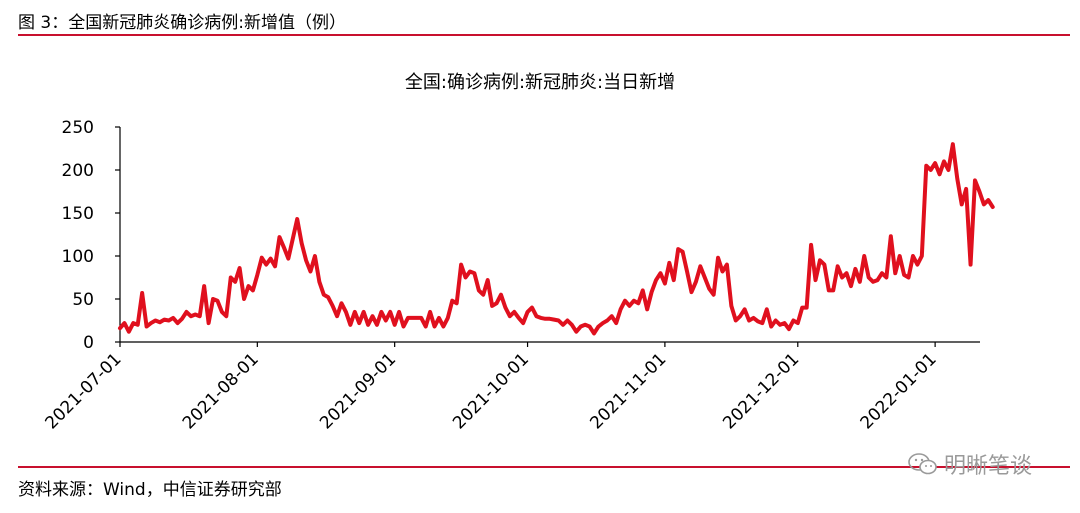 Image resolution: width=1080 pixels, height=513 pixels. I want to click on x-tick-label: 2021-10-01, so click(491, 391).